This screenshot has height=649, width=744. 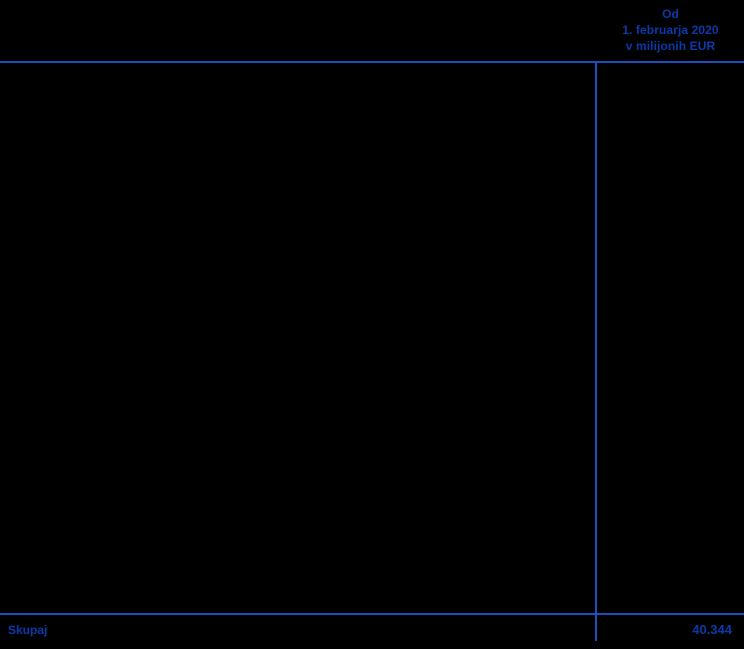 What do you see at coordinates (372, 62) in the screenshot?
I see `header-bottom-rule` at bounding box center [372, 62].